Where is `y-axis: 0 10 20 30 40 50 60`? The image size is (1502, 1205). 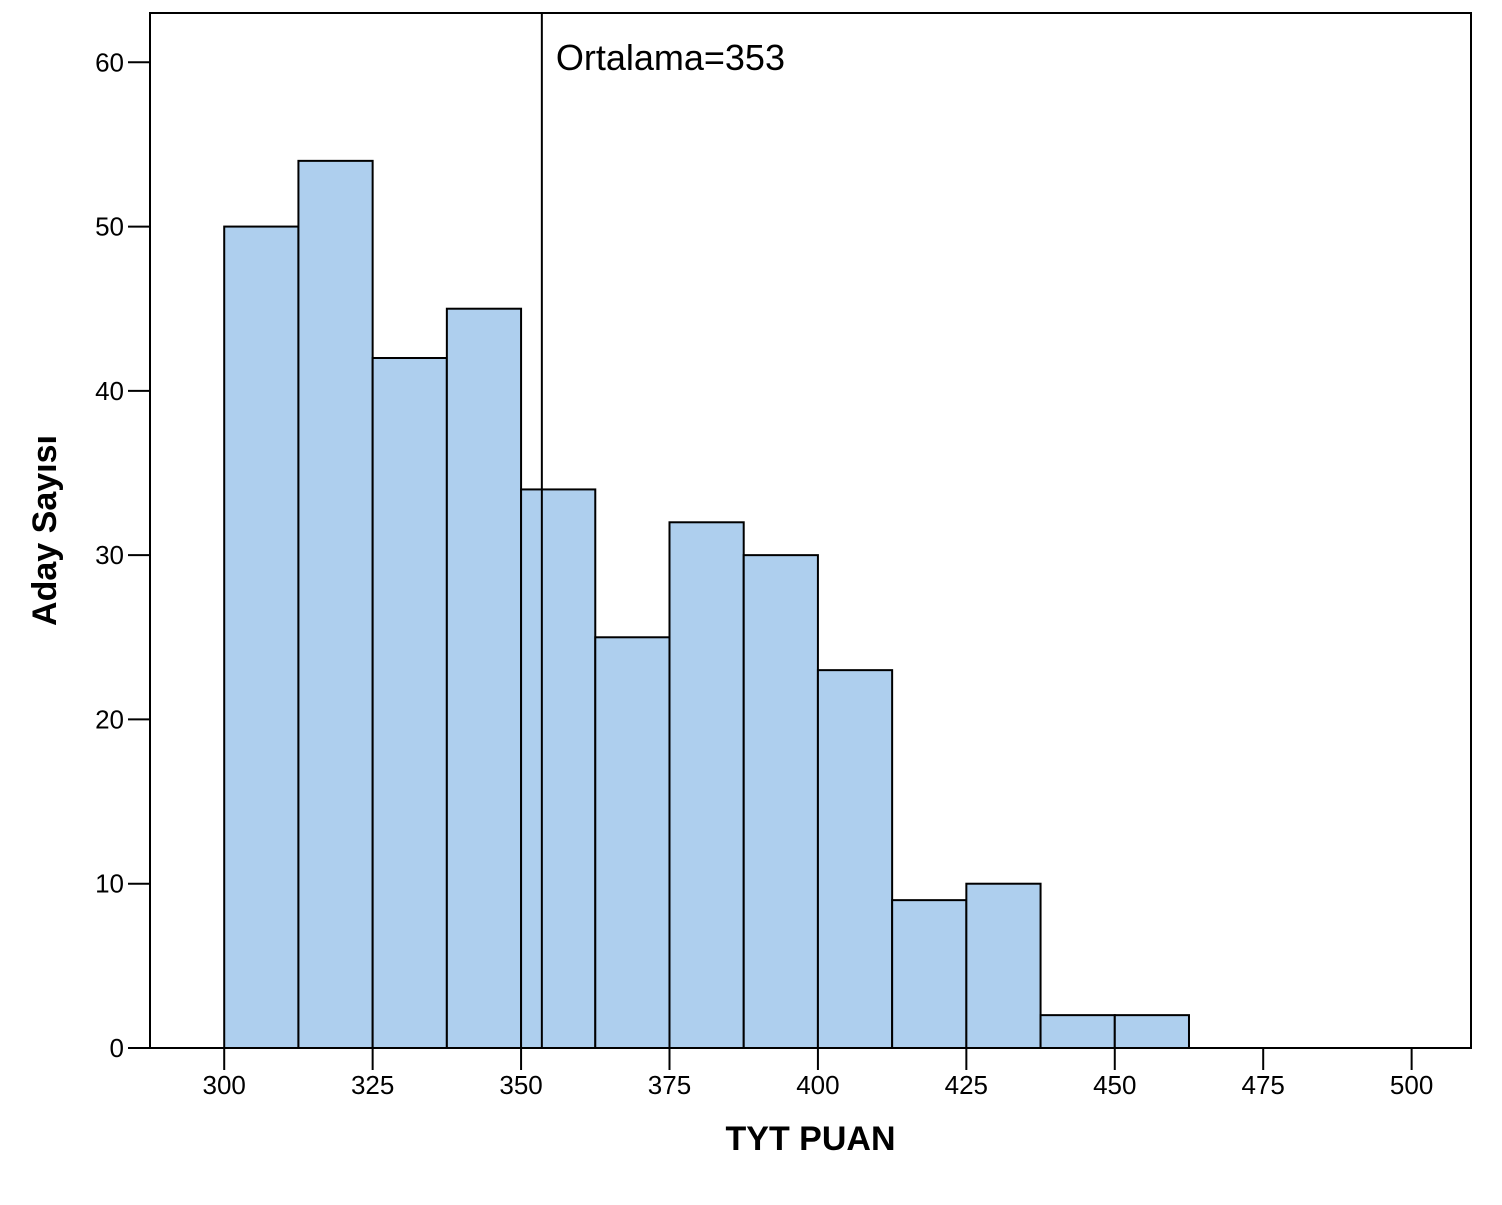
y-axis: 0 10 20 30 40 50 60 is located at coordinates (122, 555).